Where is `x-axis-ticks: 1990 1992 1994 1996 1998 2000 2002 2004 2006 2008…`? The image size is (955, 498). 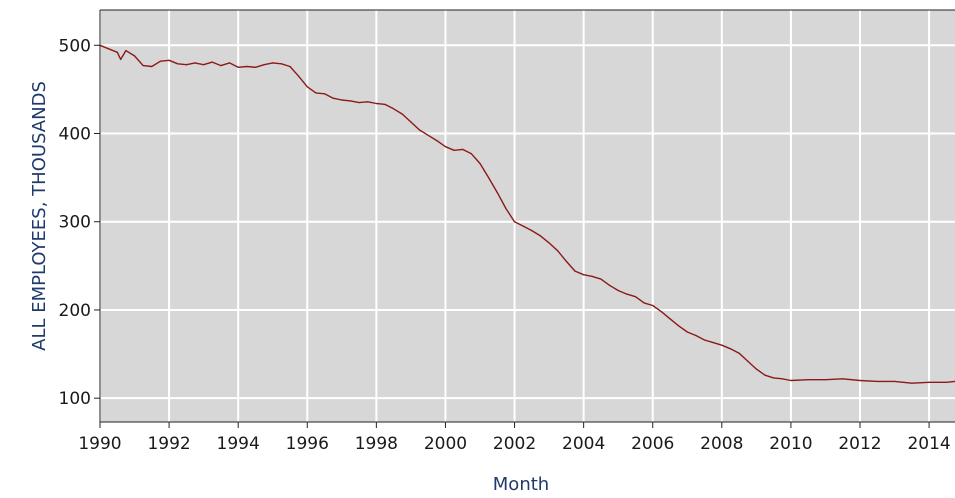
x-axis-ticks: 1990 1992 1994 1996 1998 2000 2002 2004 2006 2008… is located at coordinates (514, 438).